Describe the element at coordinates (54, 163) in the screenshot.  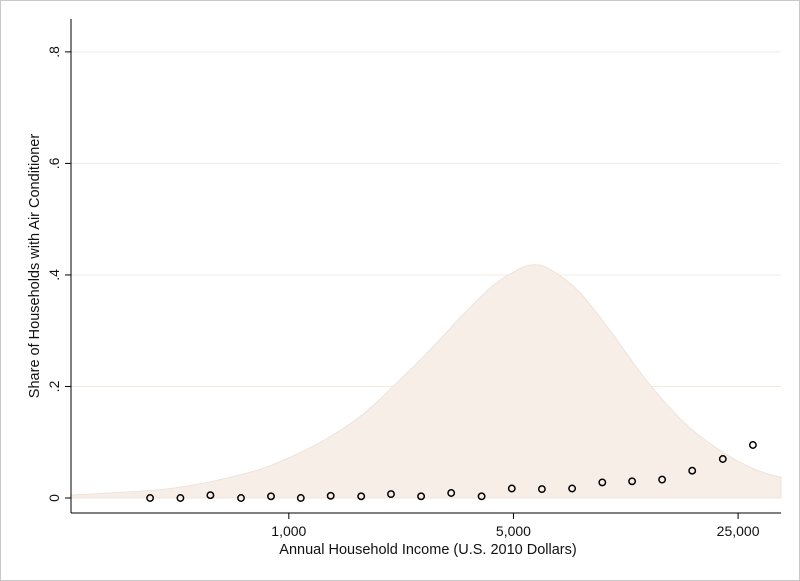
I see `y-tick-label: .6` at that location.